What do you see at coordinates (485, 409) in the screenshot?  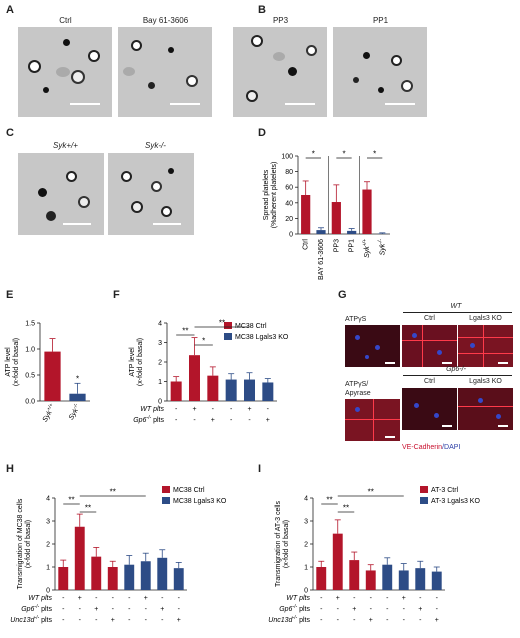 I see `fluorescence-image-gp6-ko` at bounding box center [485, 409].